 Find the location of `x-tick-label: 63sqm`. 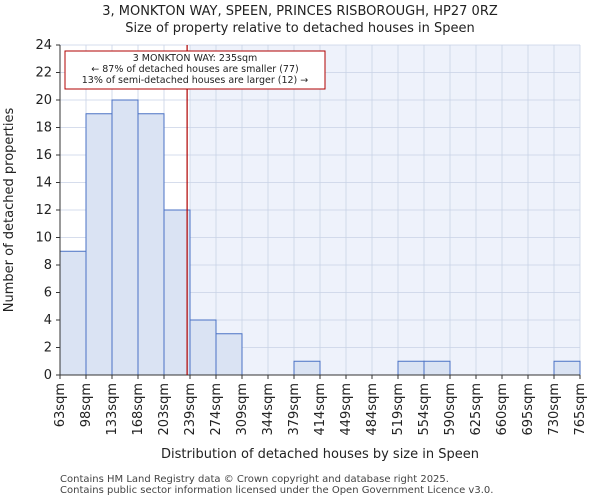

x-tick-label: 63sqm is located at coordinates (60, 405).